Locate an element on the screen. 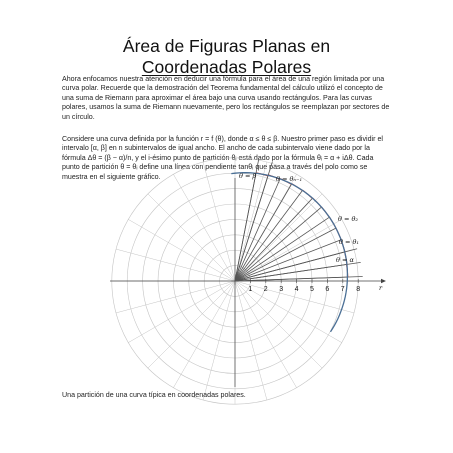  tick-label: 8 is located at coordinates (358, 289).